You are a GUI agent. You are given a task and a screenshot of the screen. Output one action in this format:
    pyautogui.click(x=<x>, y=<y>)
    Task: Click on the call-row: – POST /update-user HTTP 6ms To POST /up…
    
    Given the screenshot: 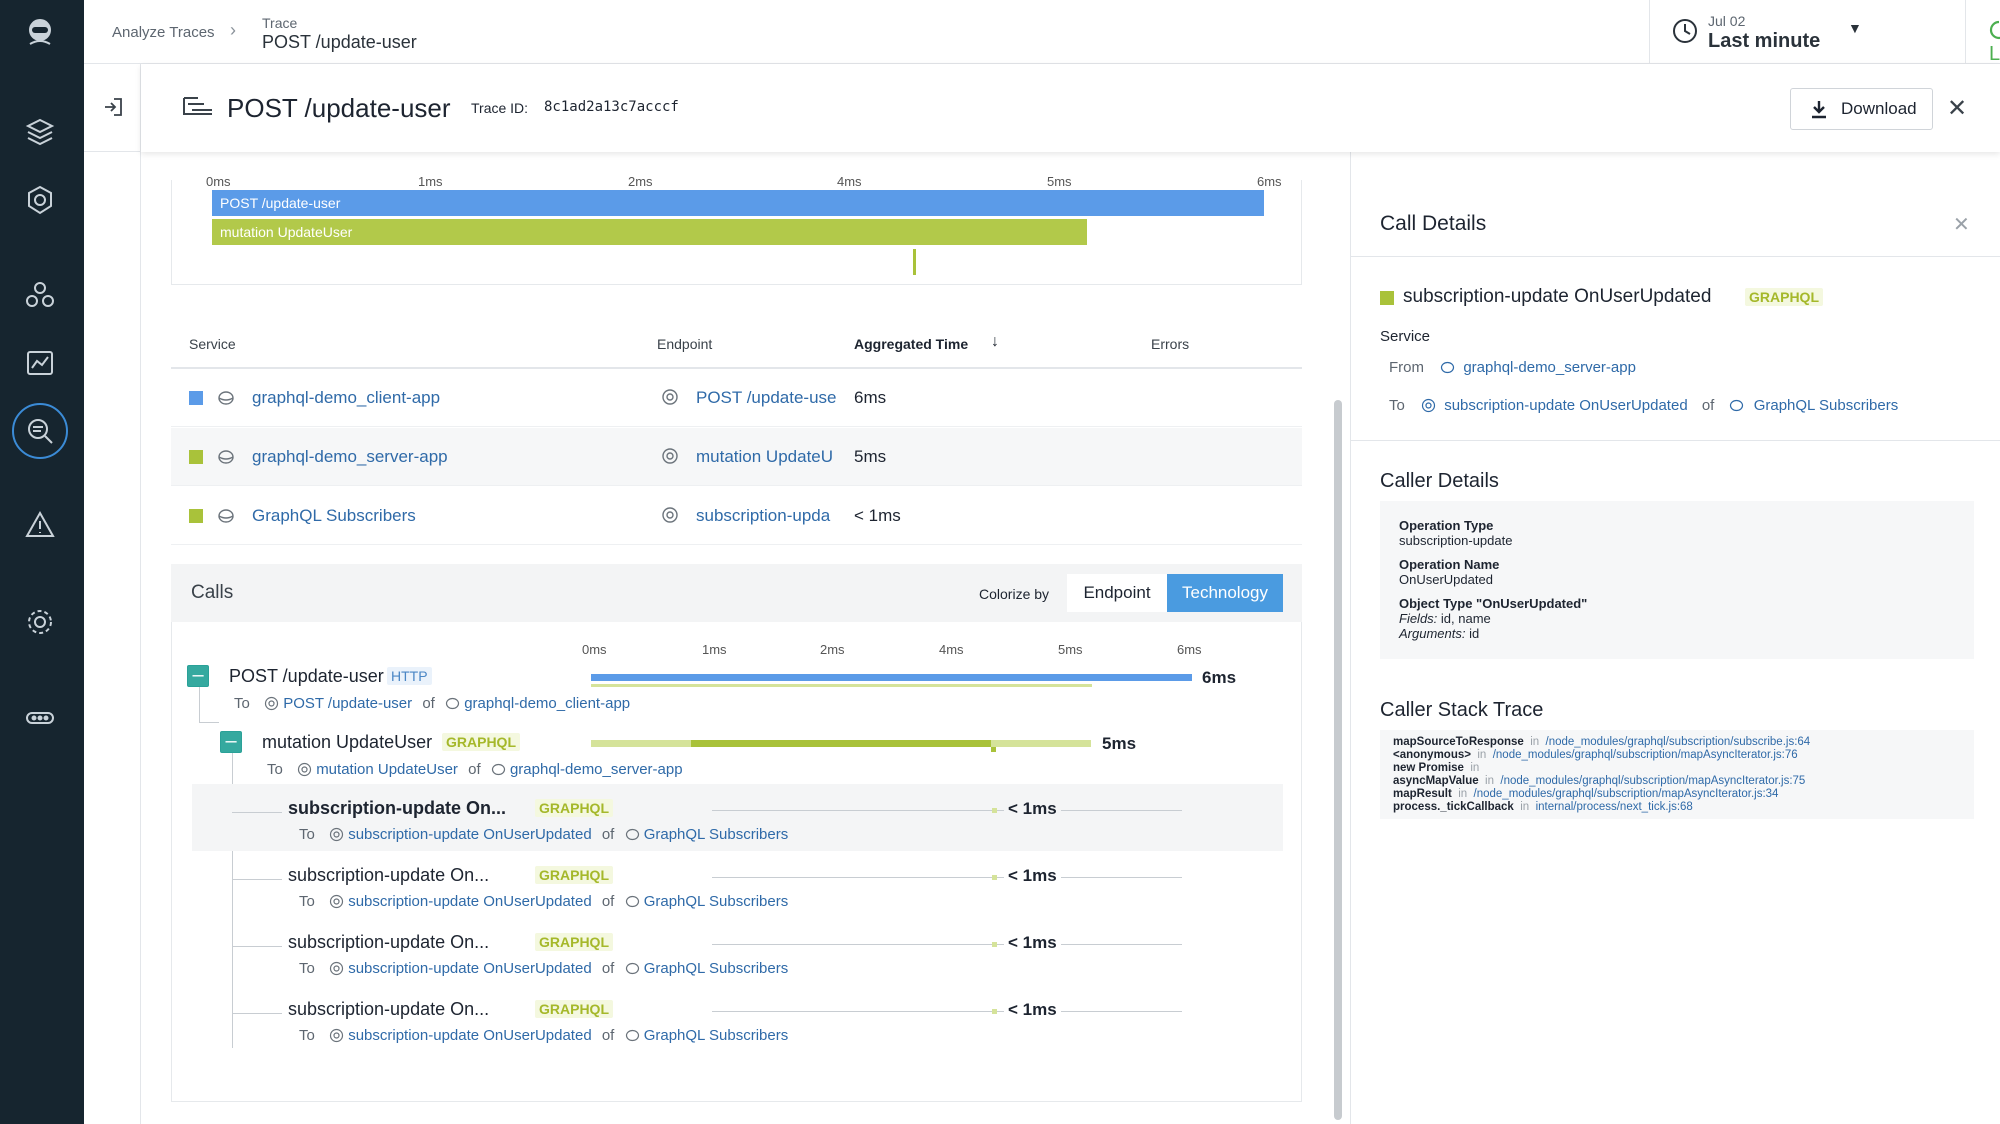 What is the action you would take?
    pyautogui.click(x=737, y=680)
    